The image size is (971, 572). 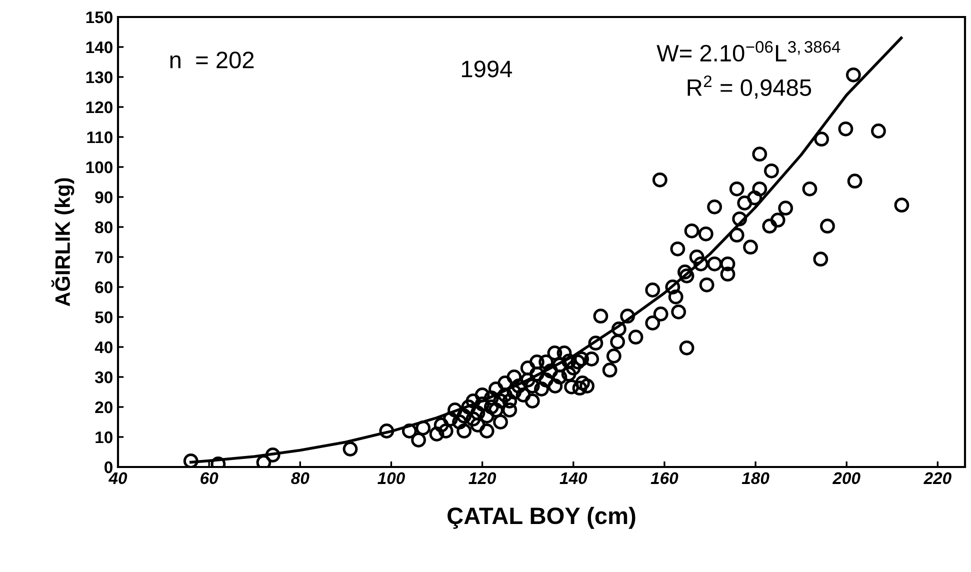 What do you see at coordinates (664, 478) in the screenshot?
I see `x-tick-label: 160` at bounding box center [664, 478].